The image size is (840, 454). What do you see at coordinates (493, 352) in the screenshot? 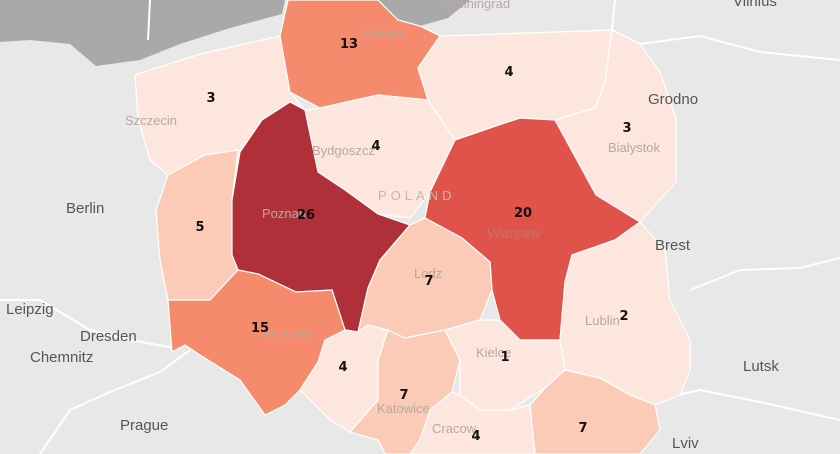
I see `label-kielce: Kielce` at bounding box center [493, 352].